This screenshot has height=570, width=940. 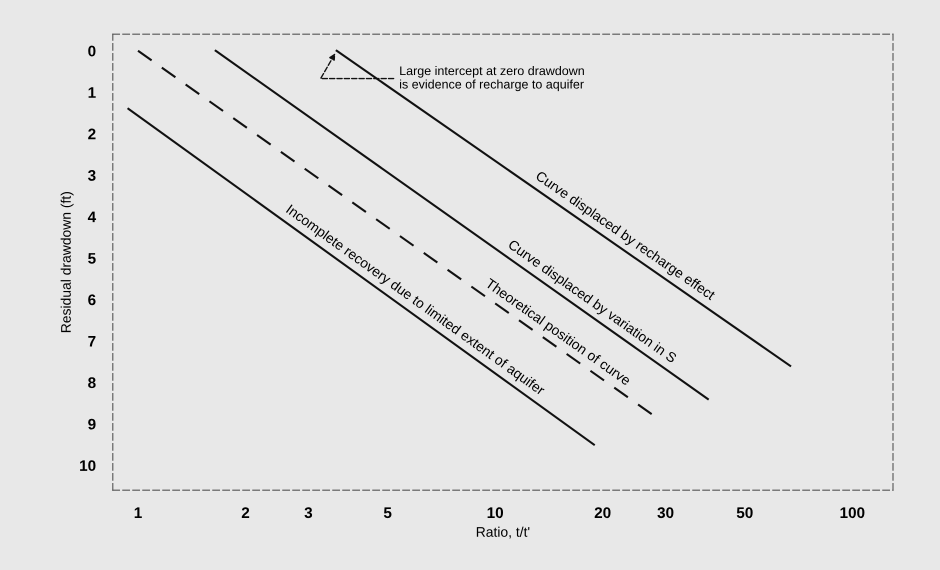 I want to click on x-tick-label: 10, so click(x=496, y=512).